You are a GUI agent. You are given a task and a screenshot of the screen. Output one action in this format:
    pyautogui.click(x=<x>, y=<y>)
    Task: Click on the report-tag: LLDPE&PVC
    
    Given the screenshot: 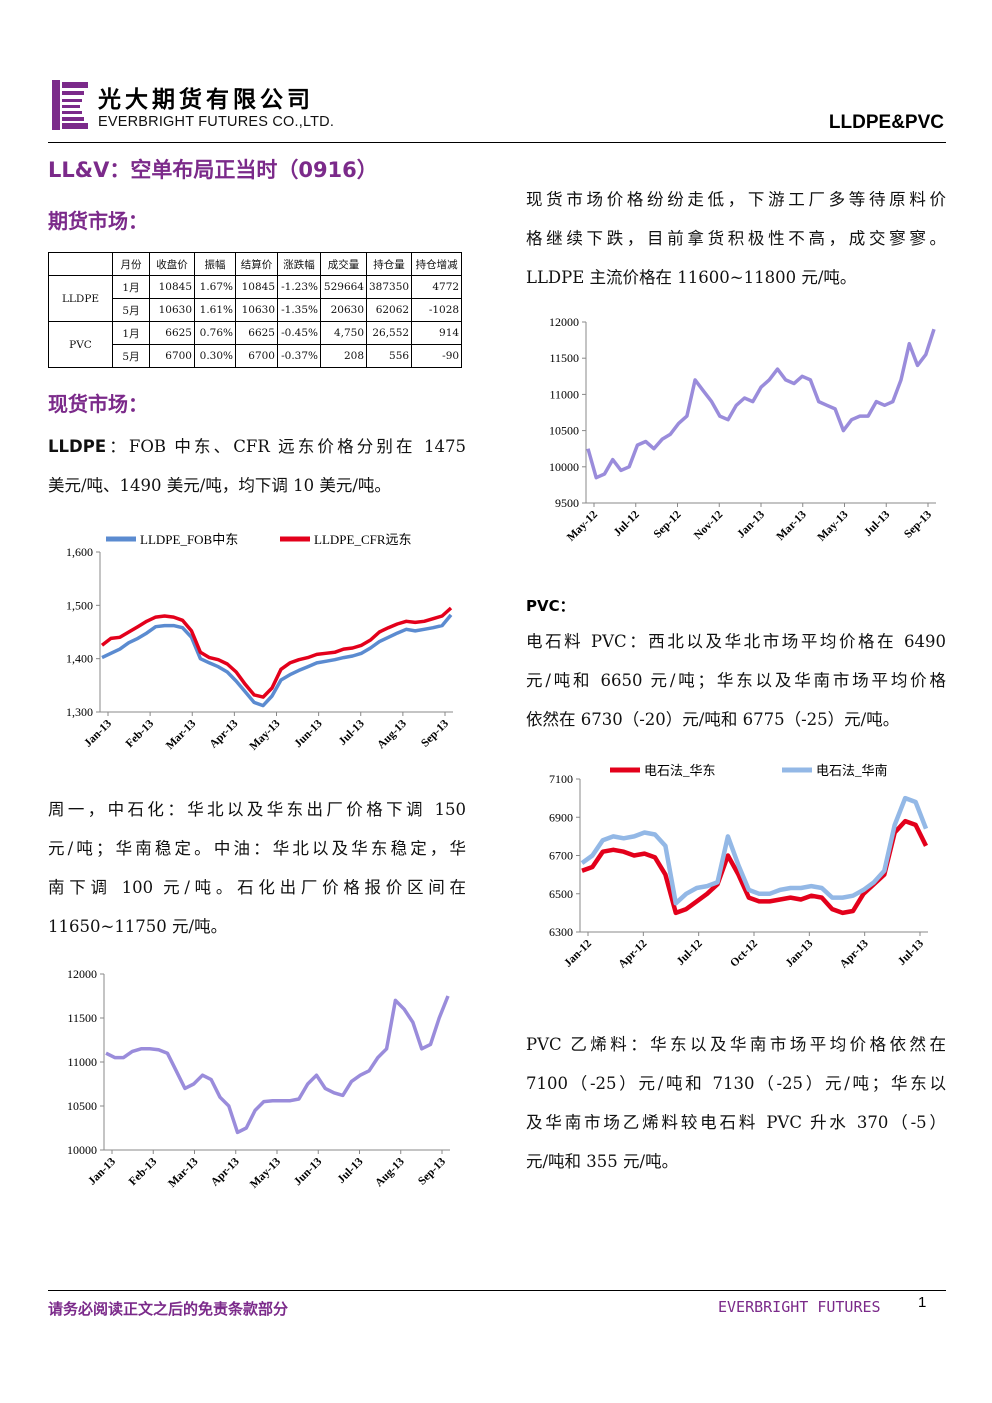 What is the action you would take?
    pyautogui.click(x=886, y=122)
    